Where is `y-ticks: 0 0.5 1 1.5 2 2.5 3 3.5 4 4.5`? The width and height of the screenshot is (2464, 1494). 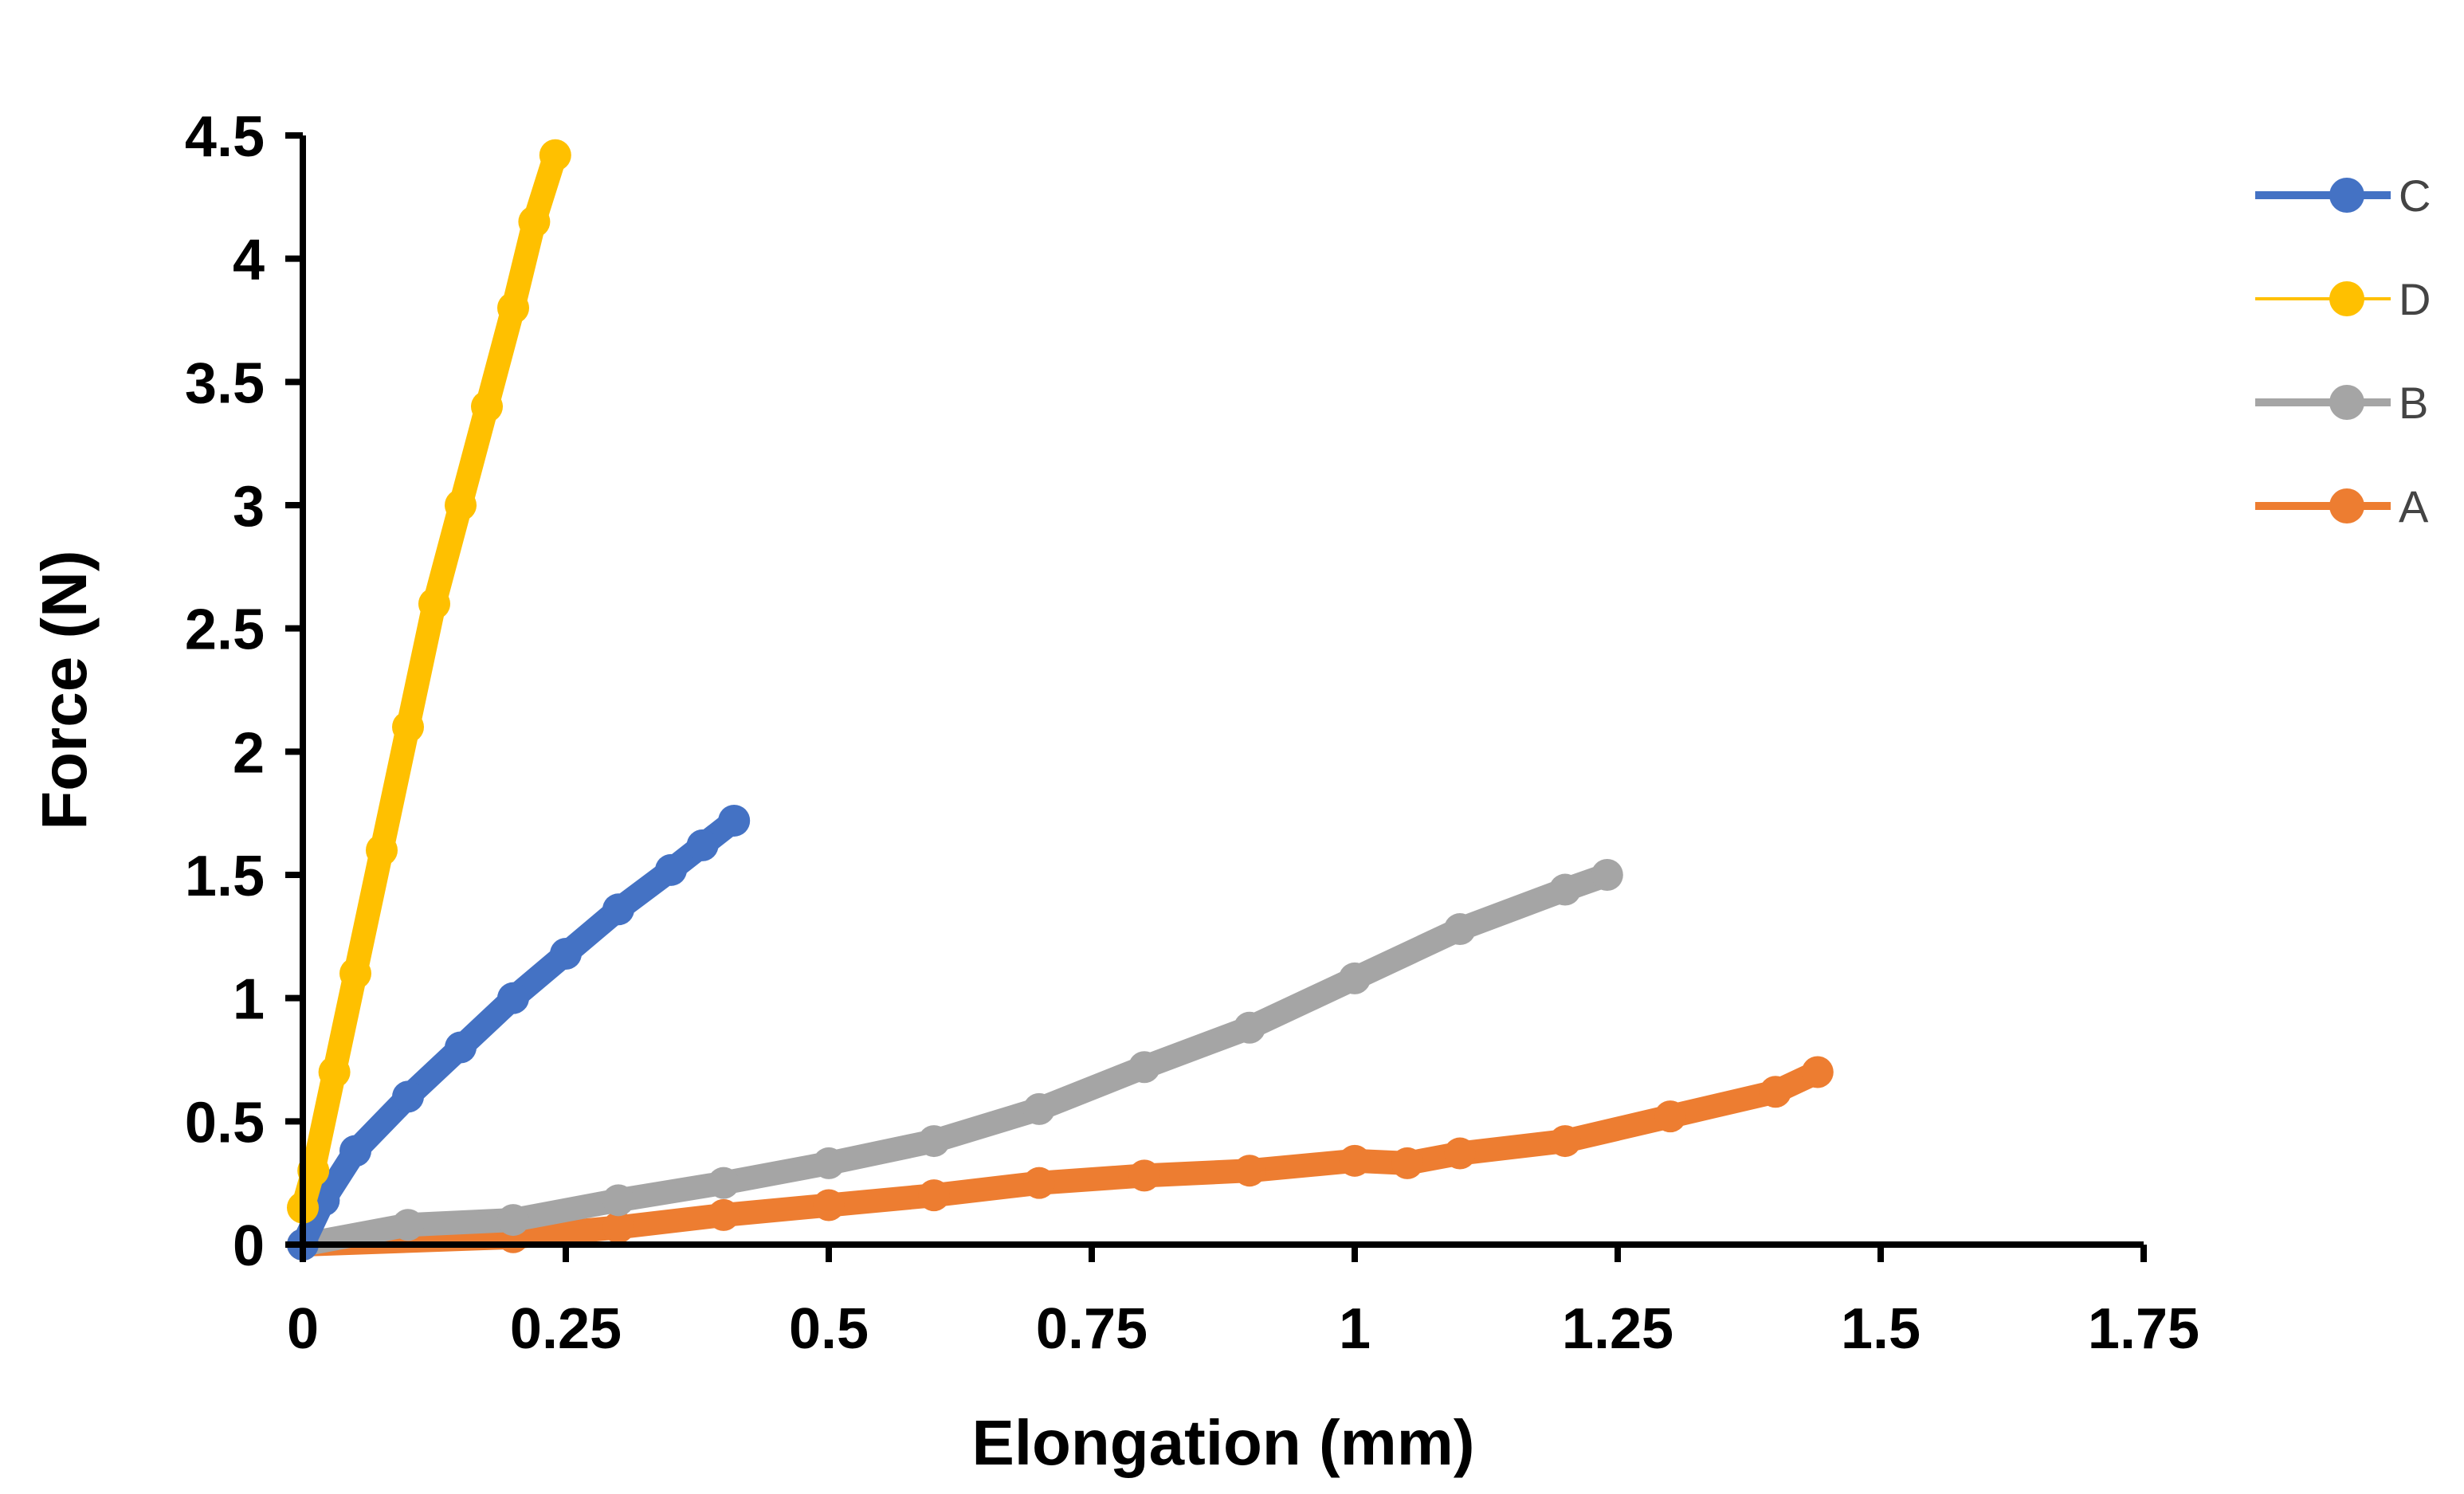 y-ticks: 0 0.5 1 1.5 2 2.5 3 3.5 4 4.5 is located at coordinates (244, 691).